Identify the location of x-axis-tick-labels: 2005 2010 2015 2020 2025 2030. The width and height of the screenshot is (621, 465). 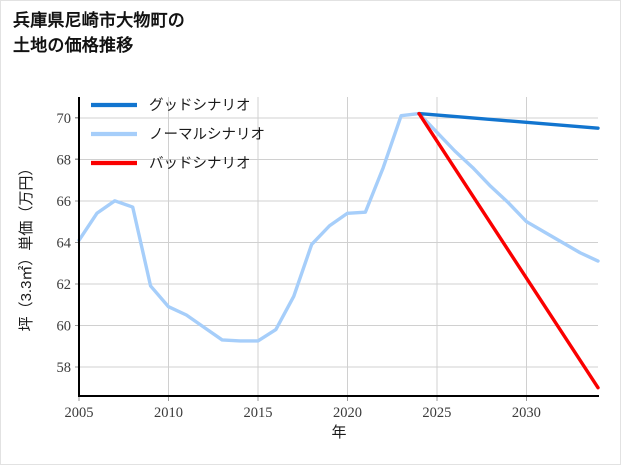
(303, 413).